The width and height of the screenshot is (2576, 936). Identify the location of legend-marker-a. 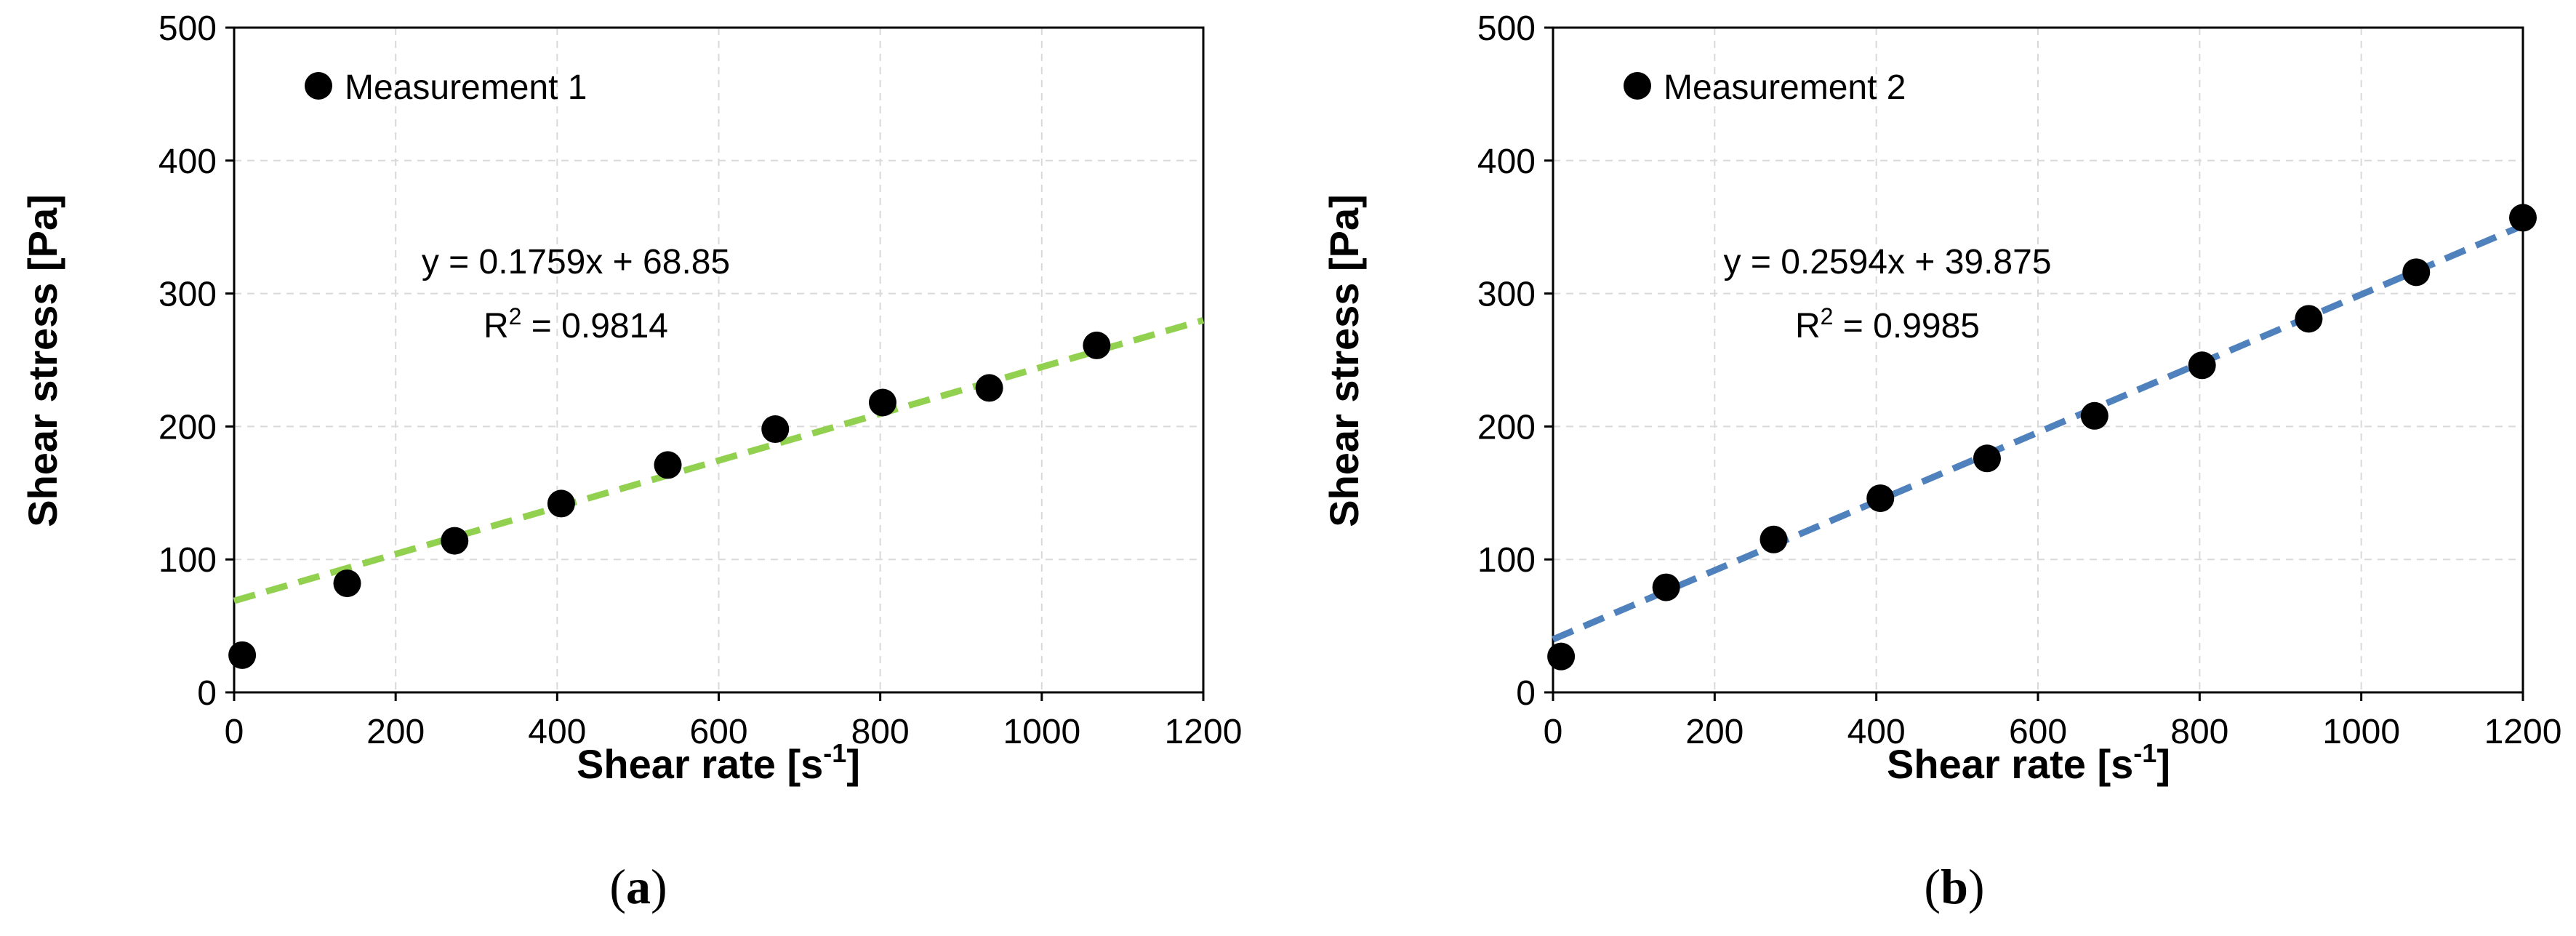
(318, 86).